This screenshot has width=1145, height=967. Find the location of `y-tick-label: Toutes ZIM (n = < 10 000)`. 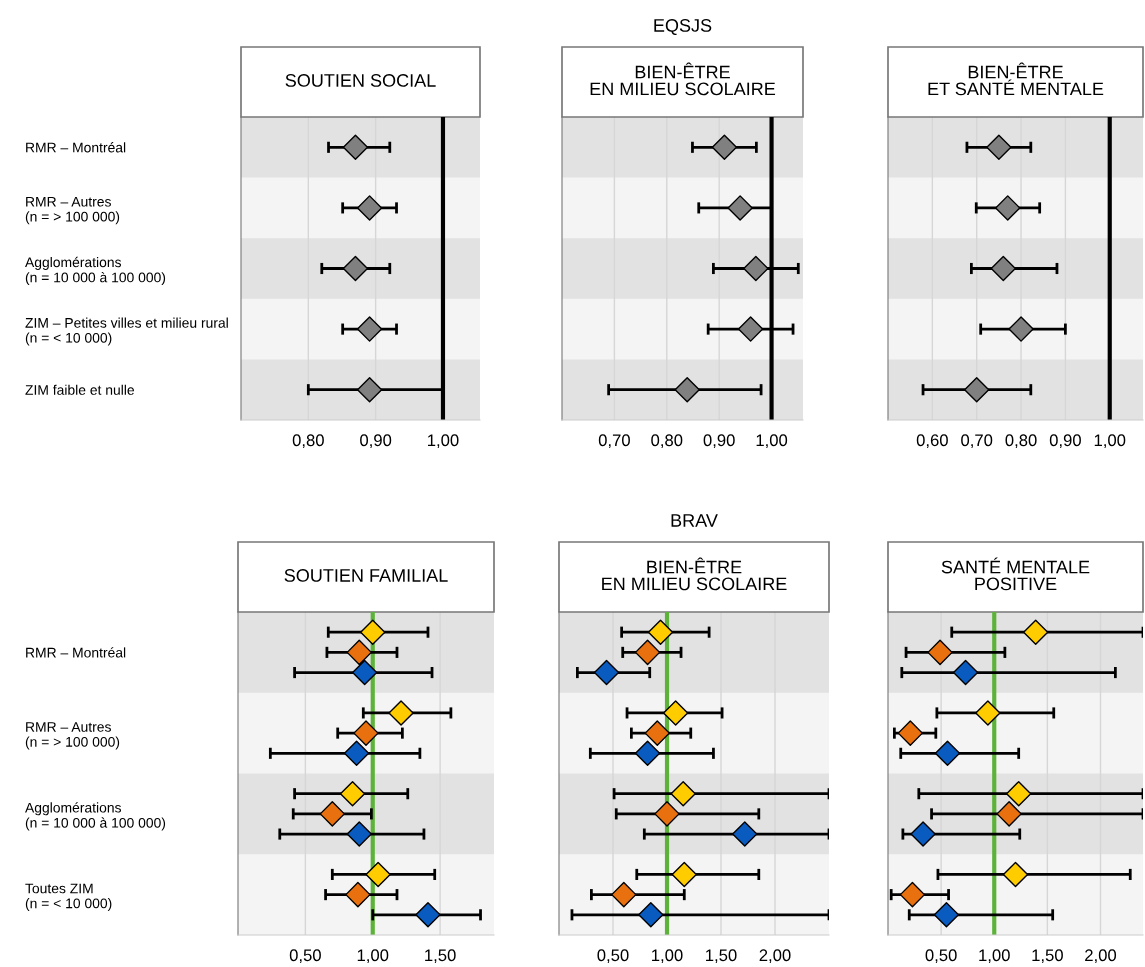

y-tick-label: Toutes ZIM (n = < 10 000) is located at coordinates (68, 897).